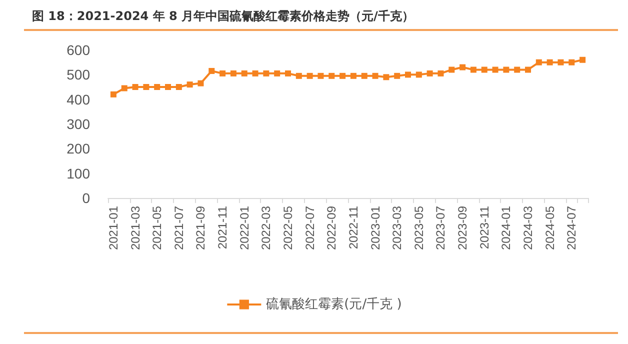 This screenshot has height=344, width=628. Describe the element at coordinates (179, 228) in the screenshot. I see `x-tick-label: 2021-07` at that location.